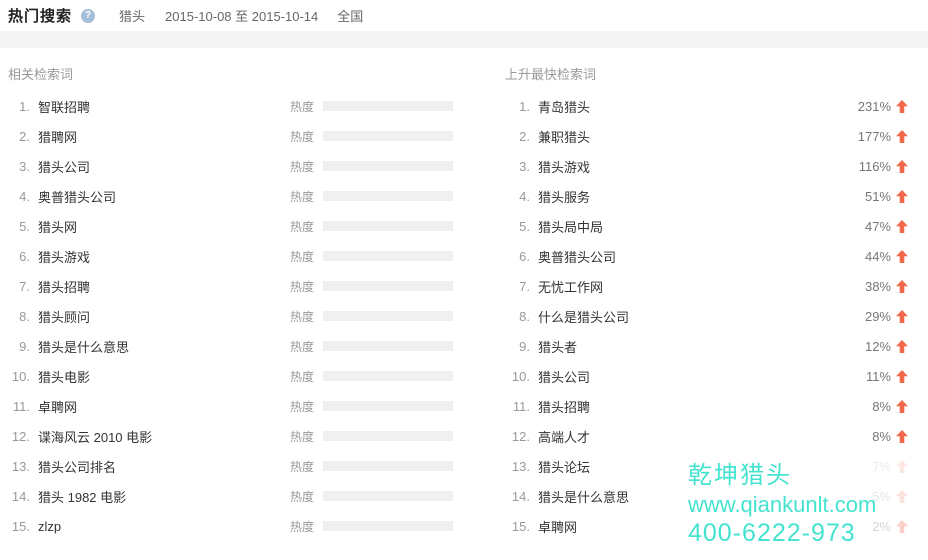 The width and height of the screenshot is (928, 560). Describe the element at coordinates (232, 166) in the screenshot. I see `table-row: 3. 猎头公司 热度` at that location.